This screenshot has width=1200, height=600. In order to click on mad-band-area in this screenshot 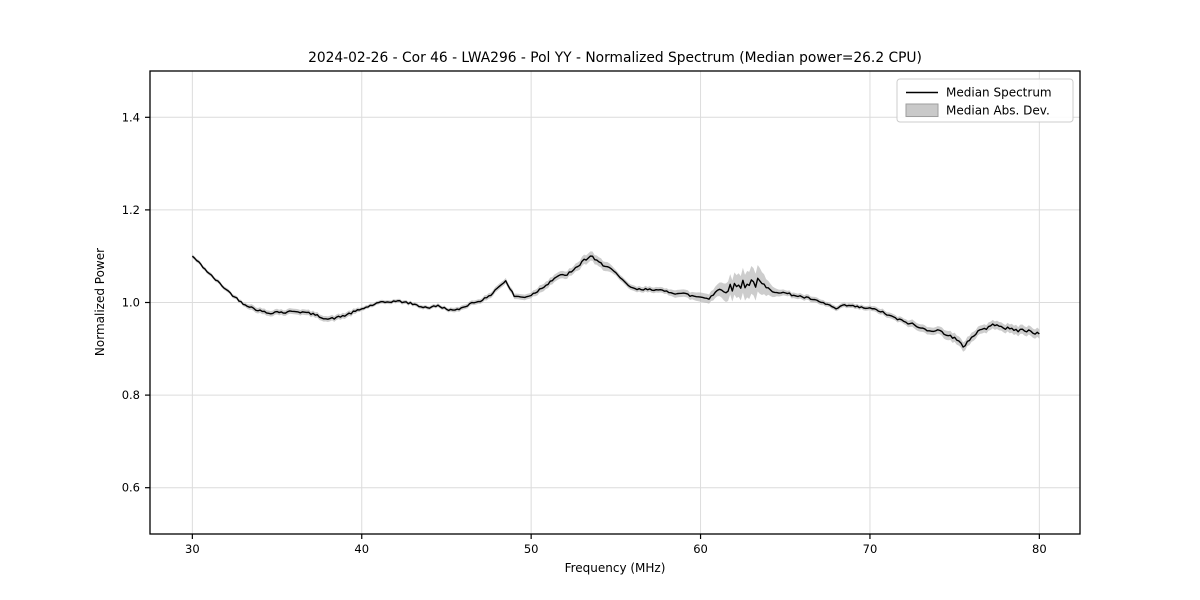, I will do `click(616, 301)`.